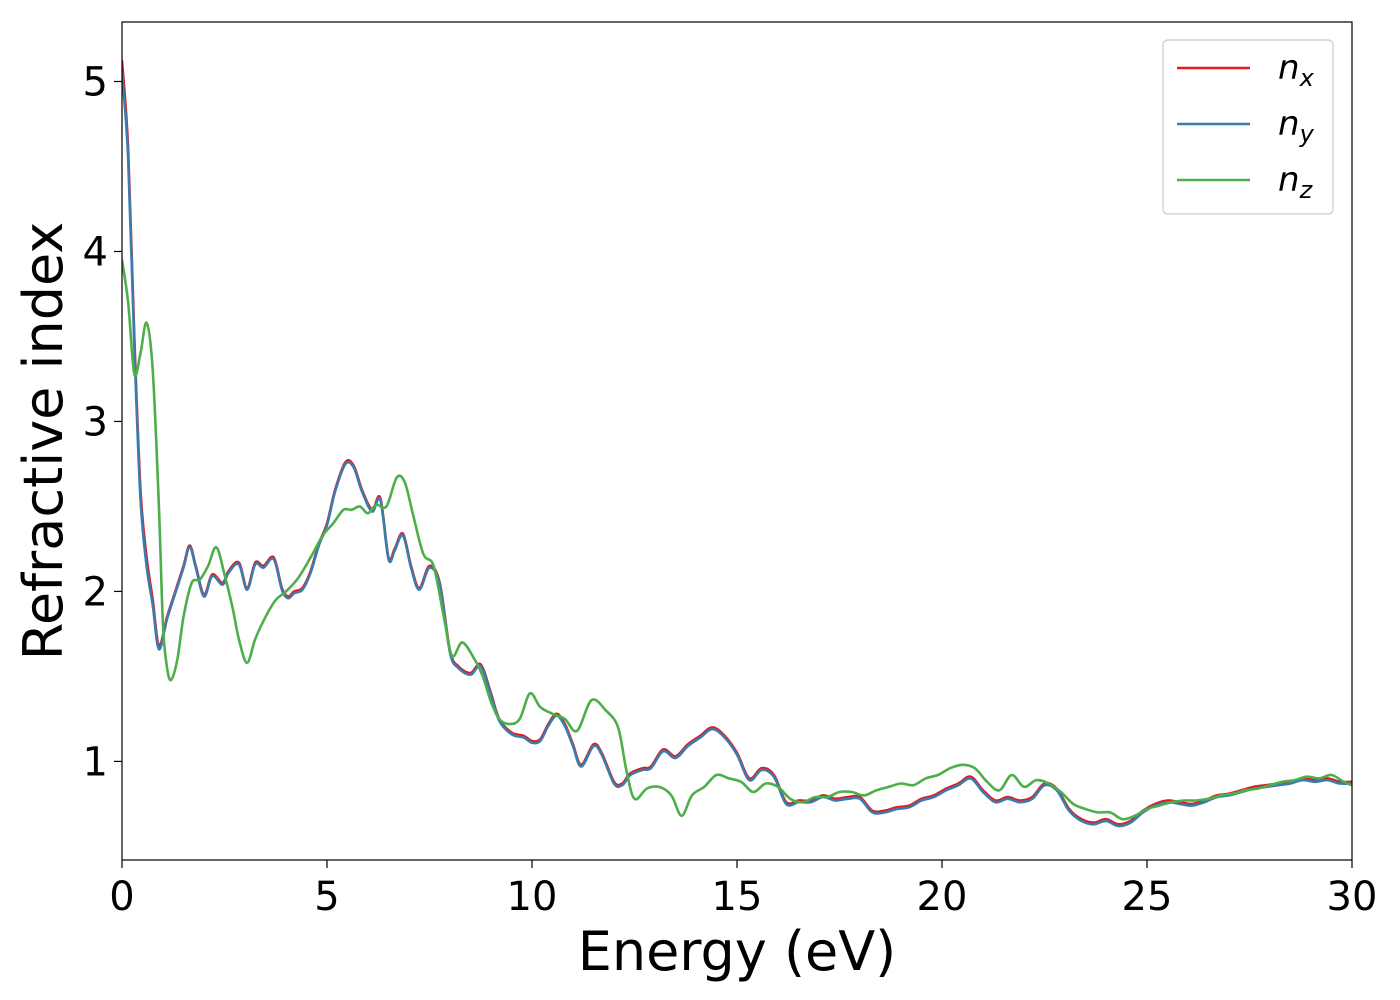 Image resolution: width=1400 pixels, height=1000 pixels. Describe the element at coordinates (43, 441) in the screenshot. I see `y-axis-title: Refractive index` at that location.